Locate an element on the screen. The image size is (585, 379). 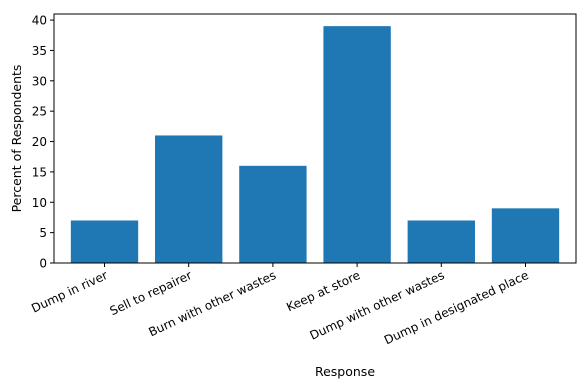
x-tick-label: Dump with other wastes is located at coordinates (377, 305).